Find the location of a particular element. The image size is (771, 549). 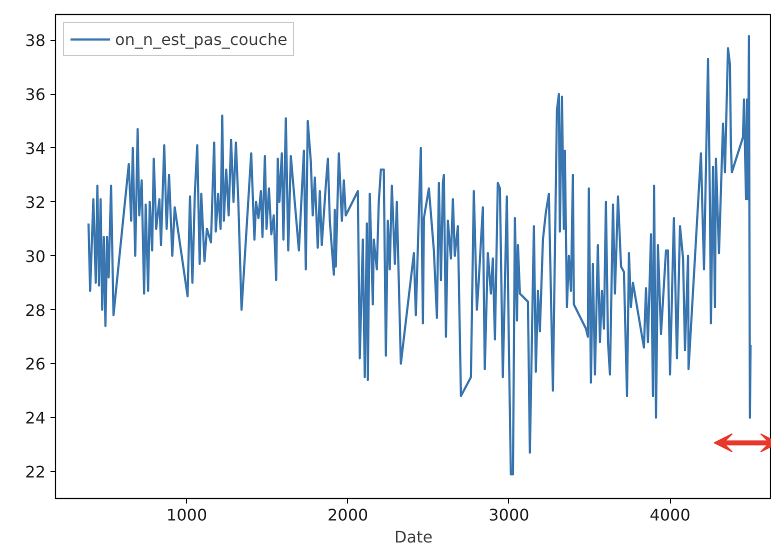

y-tick-label: 24 is located at coordinates (35, 418).